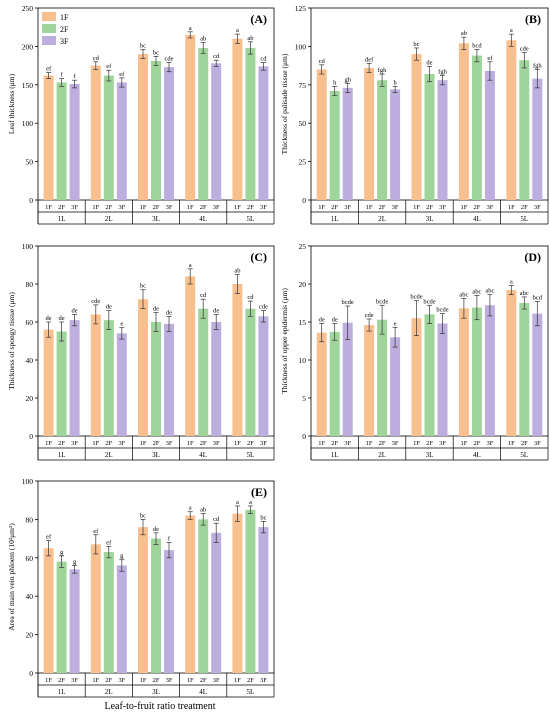  Describe the element at coordinates (263, 59) in the screenshot. I see `significance-letter: cd` at that location.